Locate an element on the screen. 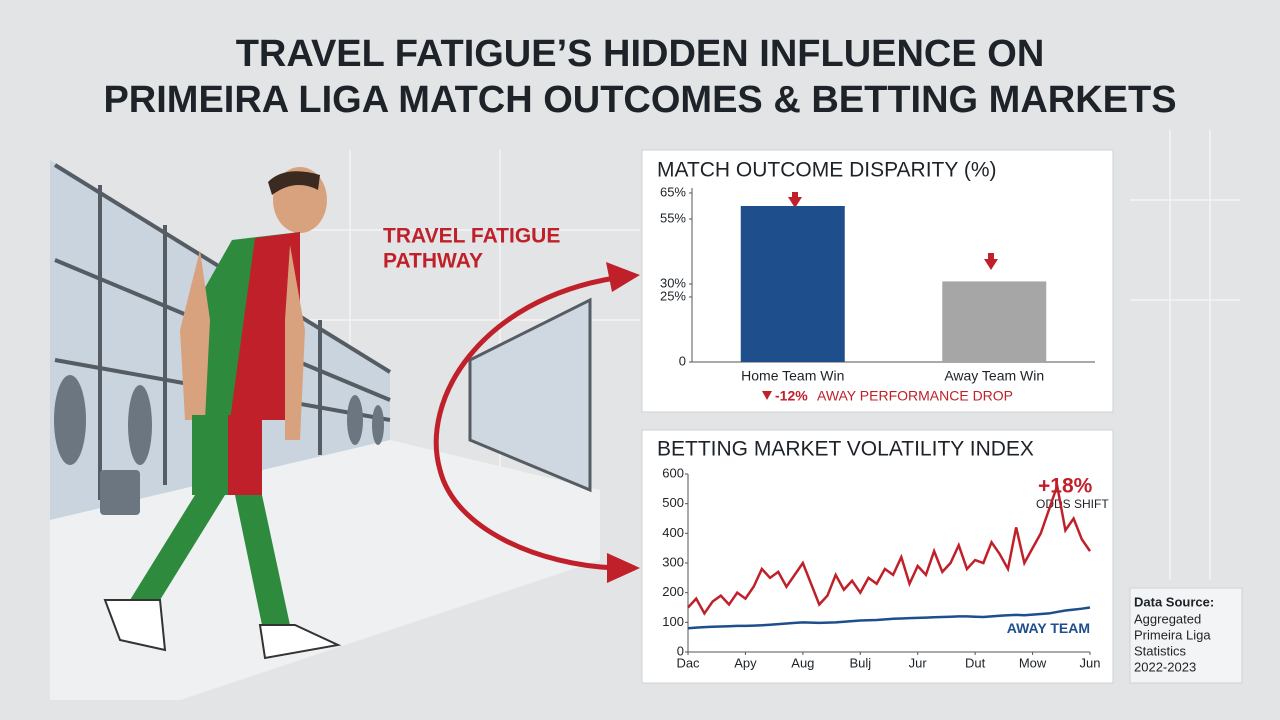 Image resolution: width=1280 pixels, height=720 pixels. pathway-arrow is located at coordinates (524, 423).